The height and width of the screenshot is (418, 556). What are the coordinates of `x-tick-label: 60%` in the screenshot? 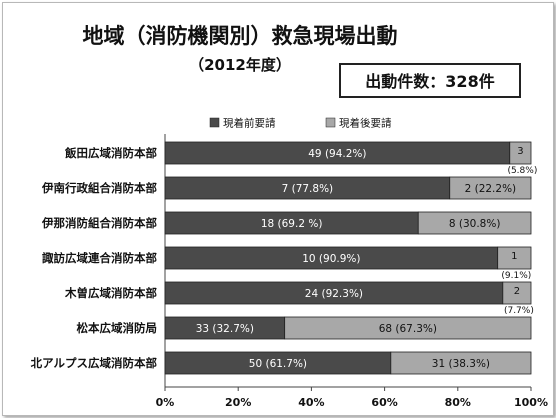 It's located at (384, 402).